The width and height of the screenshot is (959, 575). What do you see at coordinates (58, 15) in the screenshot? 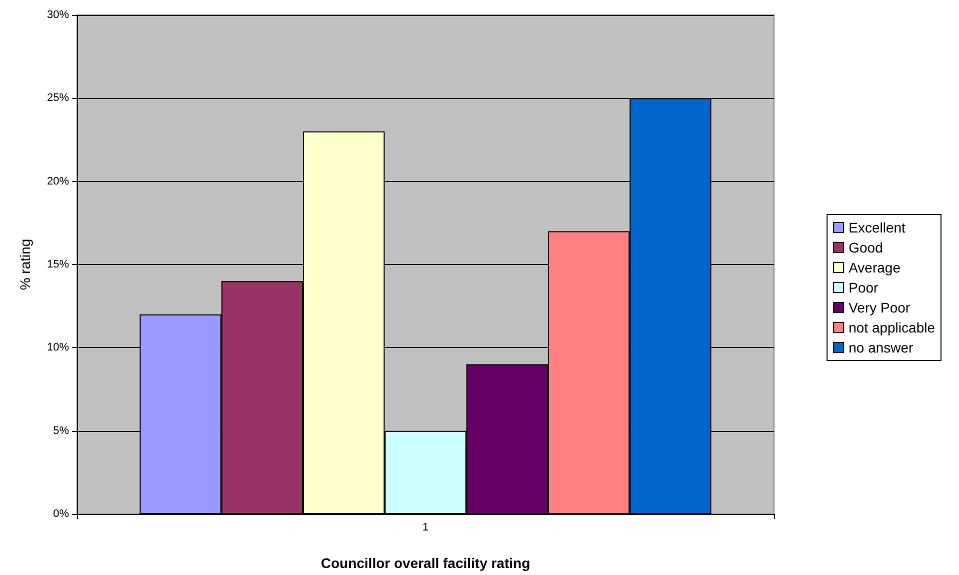
I see `y-tick-label: 30%` at bounding box center [58, 15].